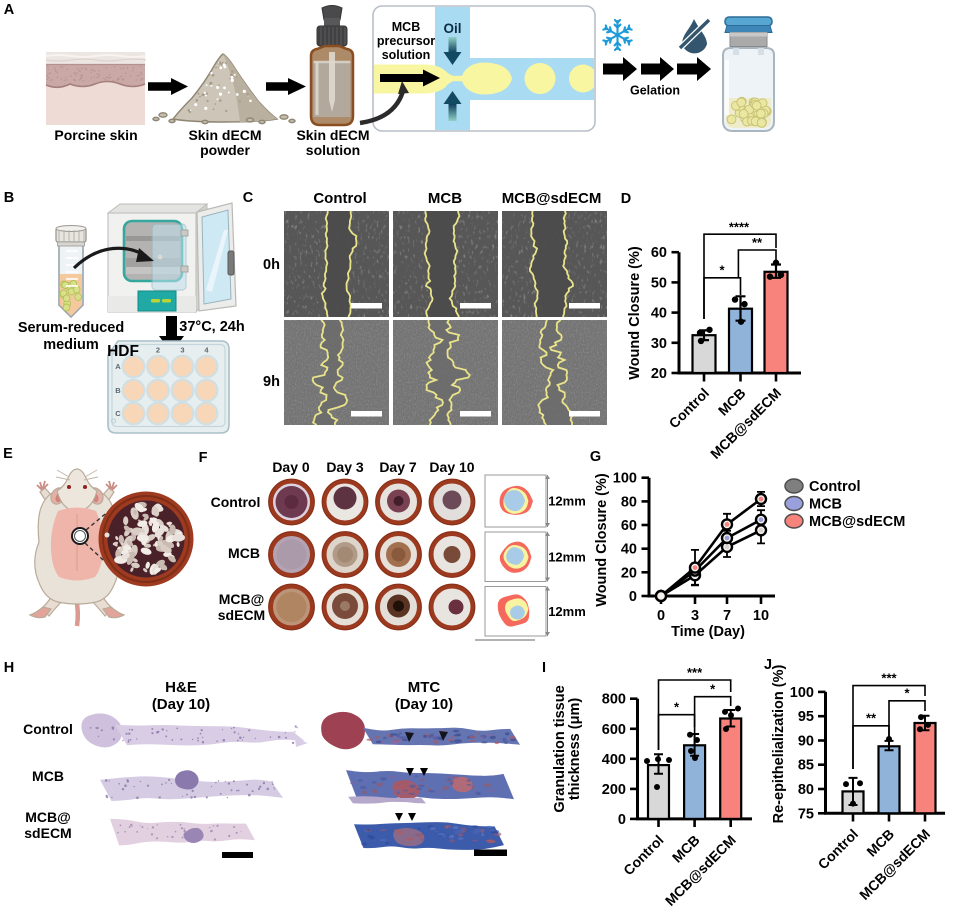 Image resolution: width=955 pixels, height=912 pixels. I want to click on svg-text: 50, so click(659, 283).